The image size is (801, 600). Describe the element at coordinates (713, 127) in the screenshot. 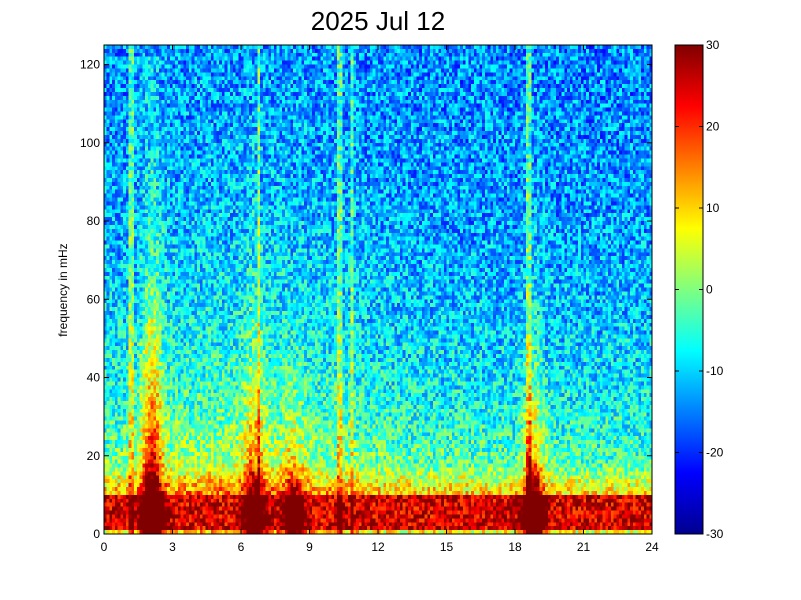

I see `colorbar-tick-label: 20` at that location.